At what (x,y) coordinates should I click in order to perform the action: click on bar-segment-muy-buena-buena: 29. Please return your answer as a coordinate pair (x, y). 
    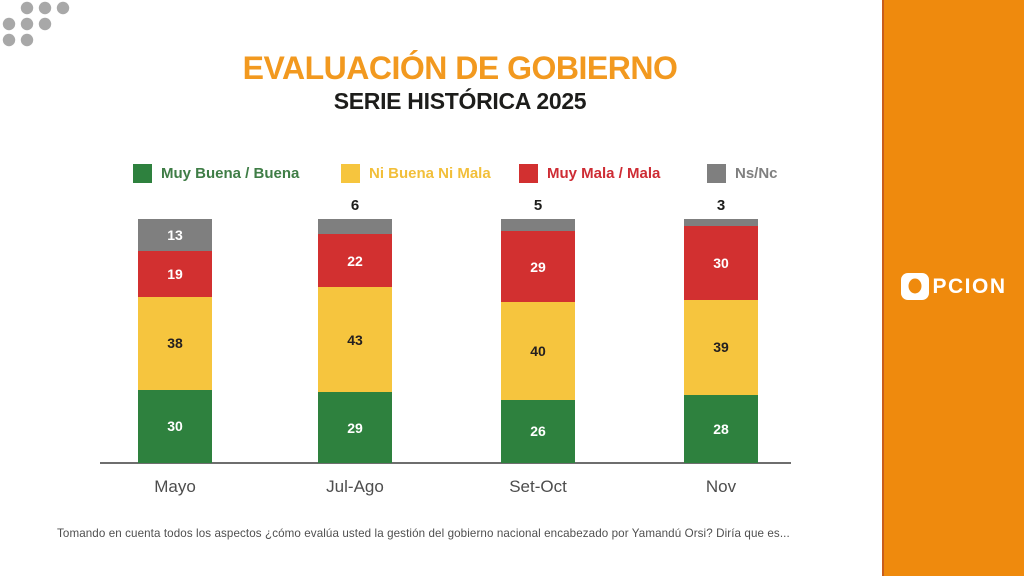
    Looking at the image, I should click on (355, 427).